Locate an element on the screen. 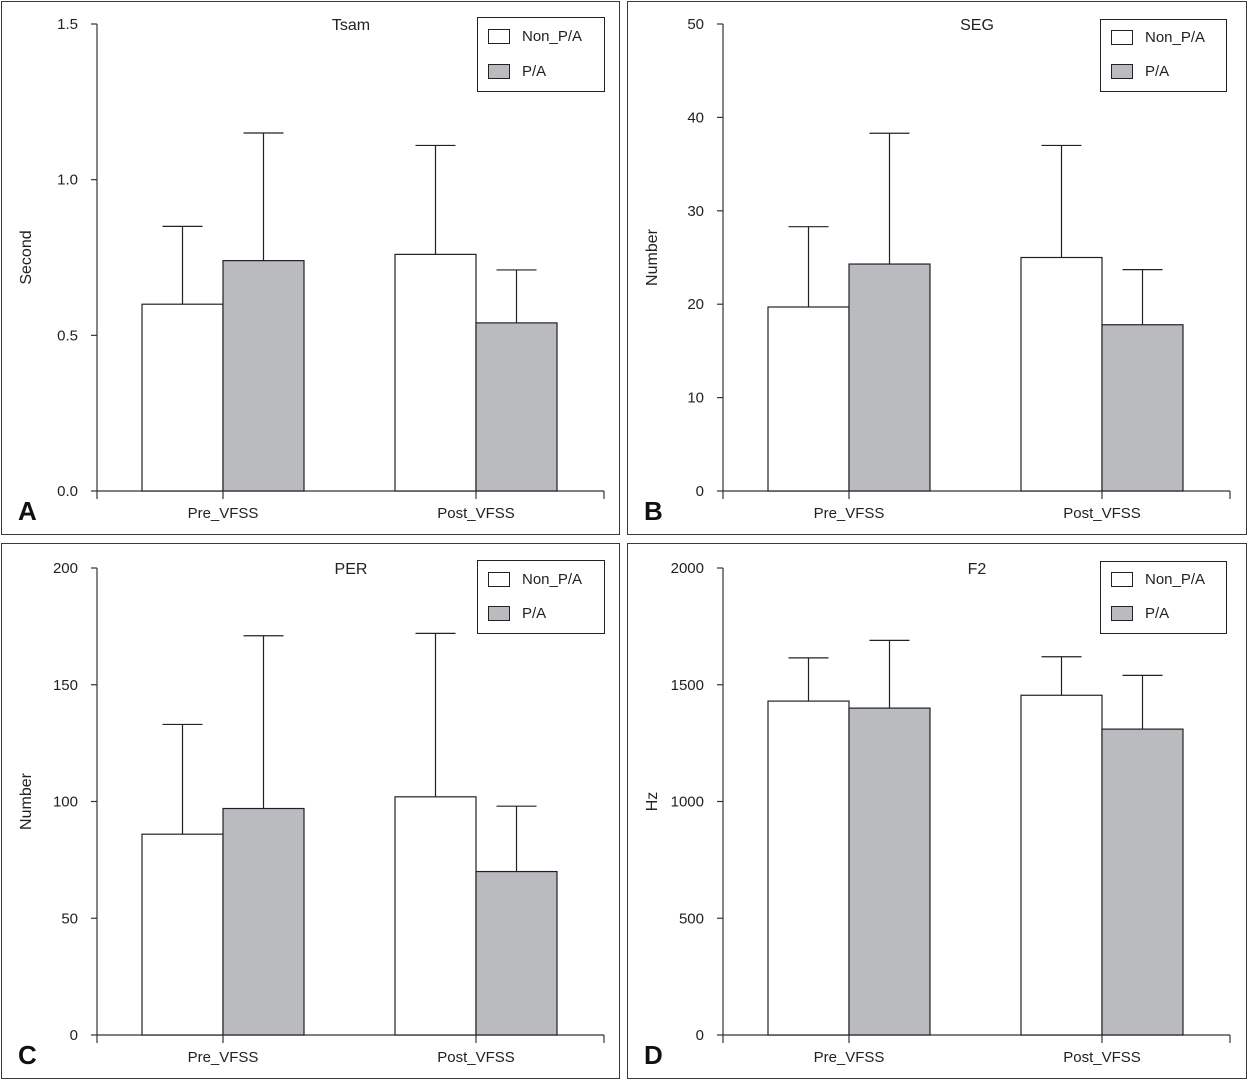 The width and height of the screenshot is (1248, 1080). y-tick-label: 10 is located at coordinates (695, 398).